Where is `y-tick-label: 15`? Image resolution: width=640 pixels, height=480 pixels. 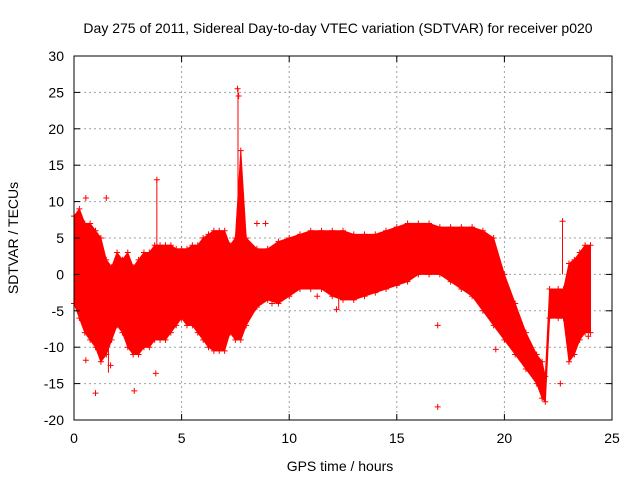 y-tick-label: 15 is located at coordinates (56, 165).